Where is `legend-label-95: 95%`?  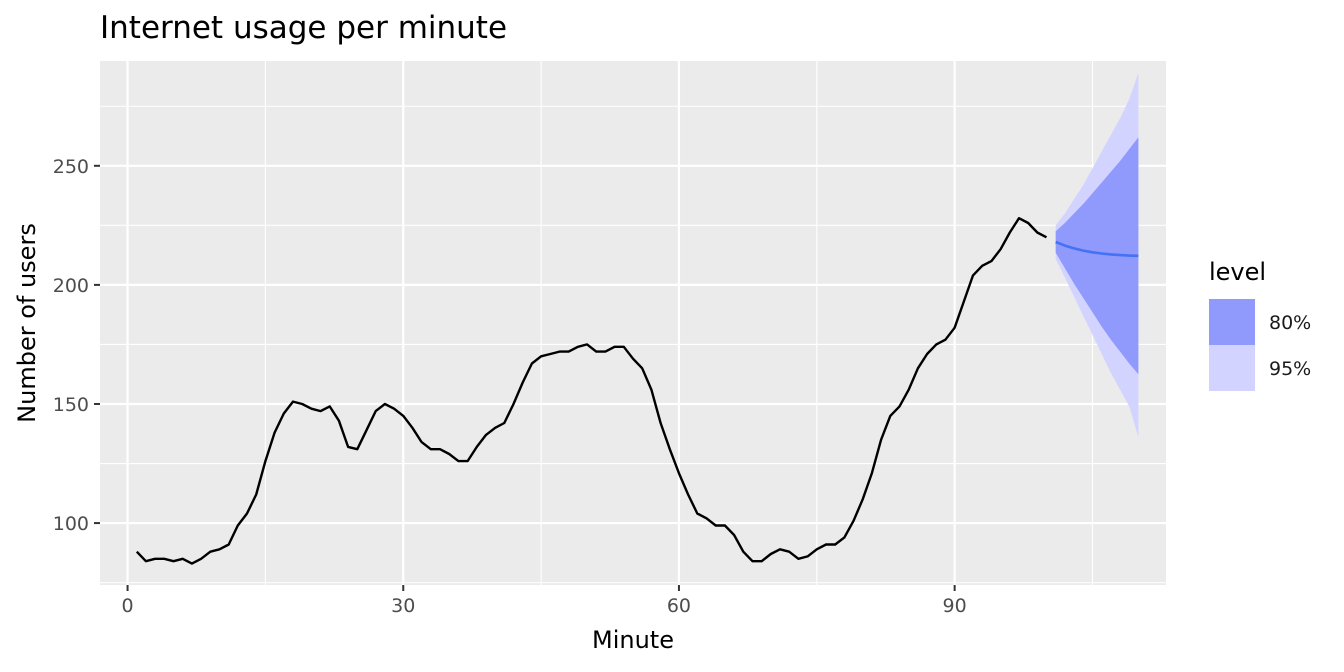 legend-label-95: 95% is located at coordinates (1290, 369).